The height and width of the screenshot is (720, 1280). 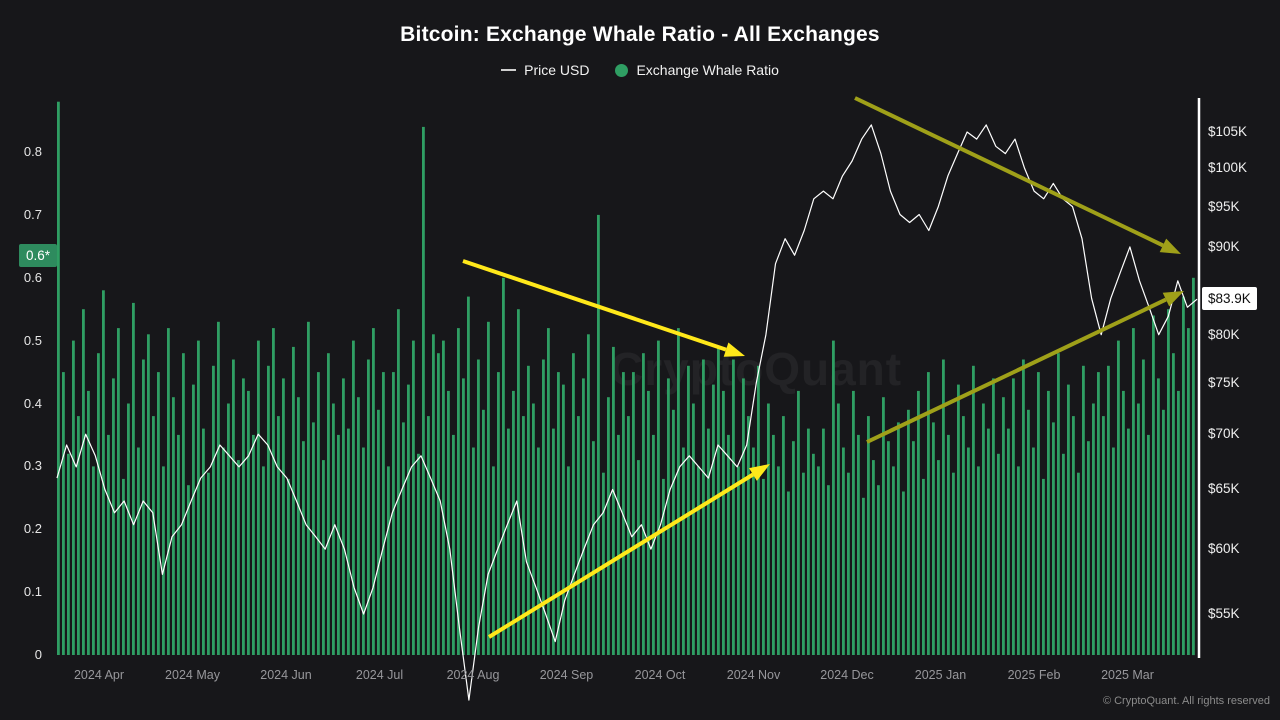 What do you see at coordinates (660, 675) in the screenshot?
I see `x-axis-tick-label: 2024 Oct` at bounding box center [660, 675].